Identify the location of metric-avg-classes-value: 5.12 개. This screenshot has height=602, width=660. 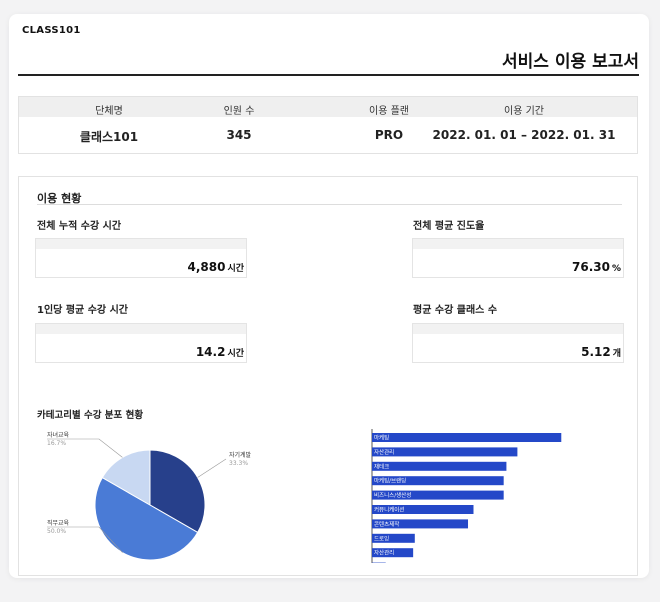
(601, 352).